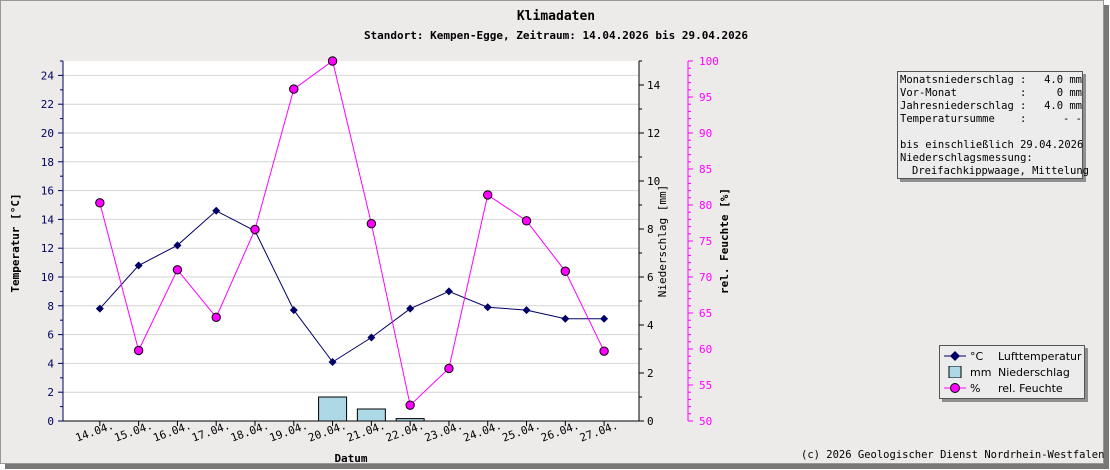  What do you see at coordinates (333, 409) in the screenshot?
I see `precipitation-bar` at bounding box center [333, 409].